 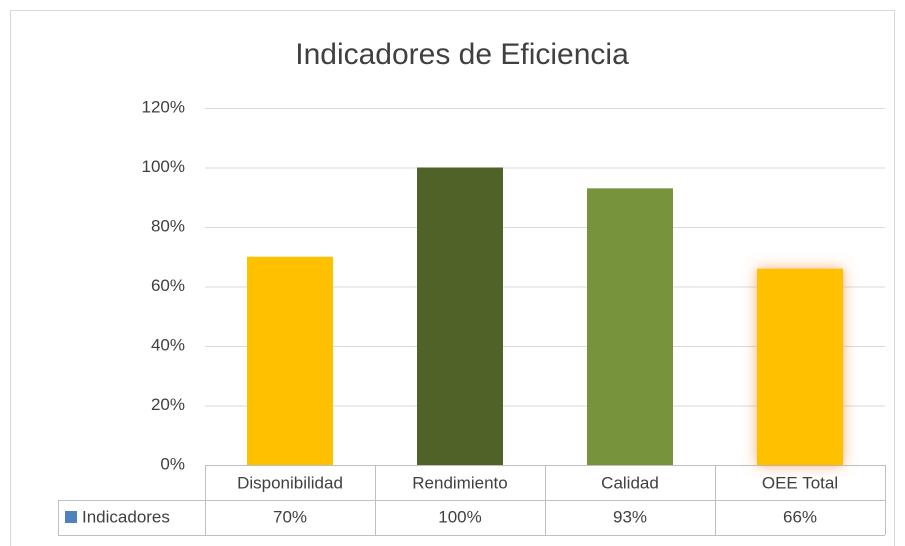 What do you see at coordinates (163, 106) in the screenshot?
I see `y-tick-label: 120%` at bounding box center [163, 106].